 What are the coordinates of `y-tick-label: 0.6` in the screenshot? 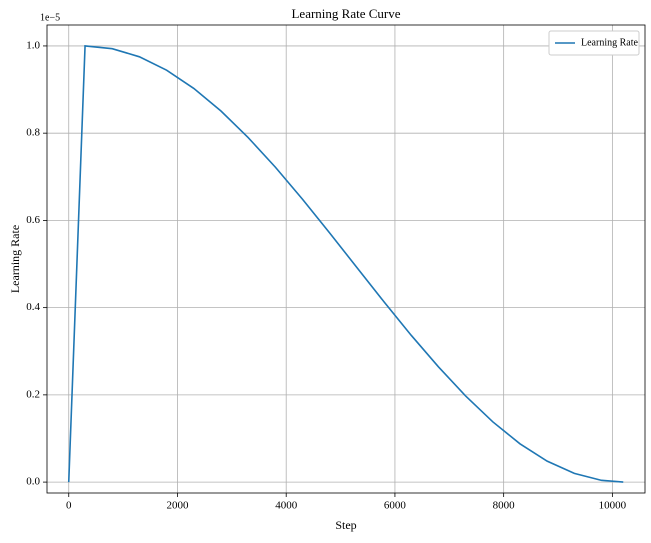 It's located at (33, 220).